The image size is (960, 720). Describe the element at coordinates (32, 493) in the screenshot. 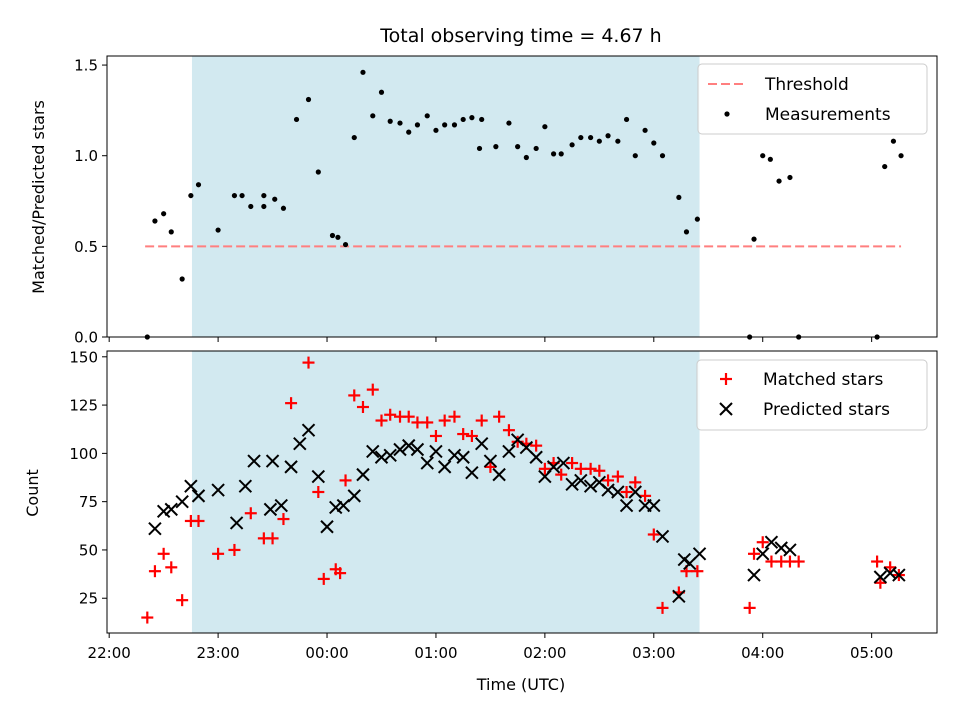

I see `bottom-y-axis-label: Count` at that location.